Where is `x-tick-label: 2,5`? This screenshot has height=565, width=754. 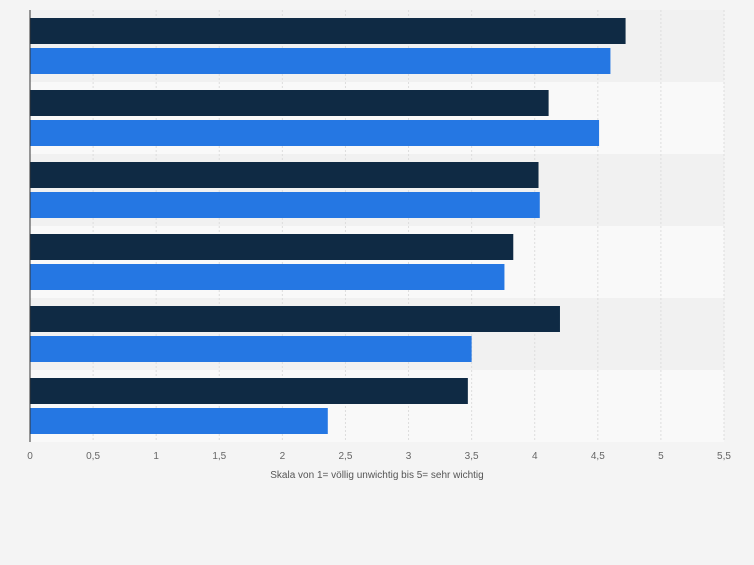
x-tick-label: 2,5 is located at coordinates (346, 456).